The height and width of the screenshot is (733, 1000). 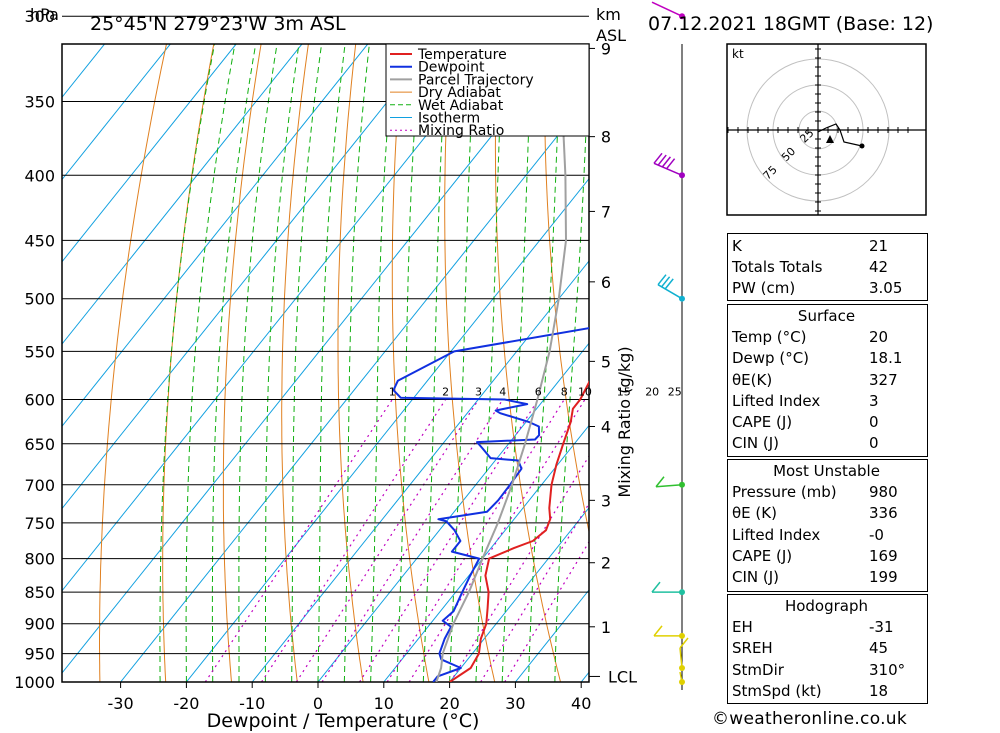 I want to click on pressure-tick-label: 450, so click(x=39, y=240).